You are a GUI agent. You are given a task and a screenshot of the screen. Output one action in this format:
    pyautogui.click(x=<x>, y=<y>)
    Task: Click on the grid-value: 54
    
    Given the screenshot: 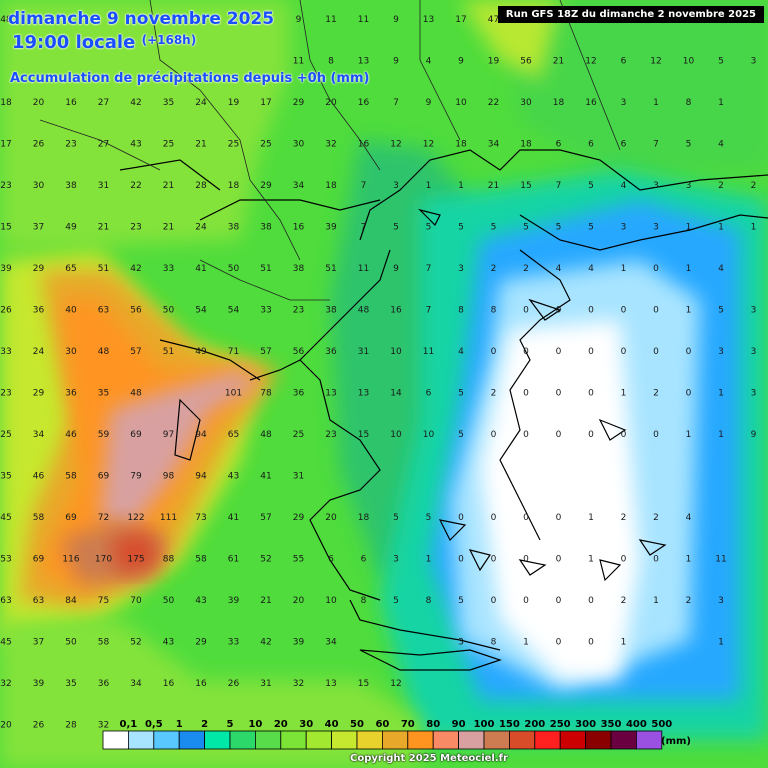 What is the action you would take?
    pyautogui.click(x=201, y=311)
    